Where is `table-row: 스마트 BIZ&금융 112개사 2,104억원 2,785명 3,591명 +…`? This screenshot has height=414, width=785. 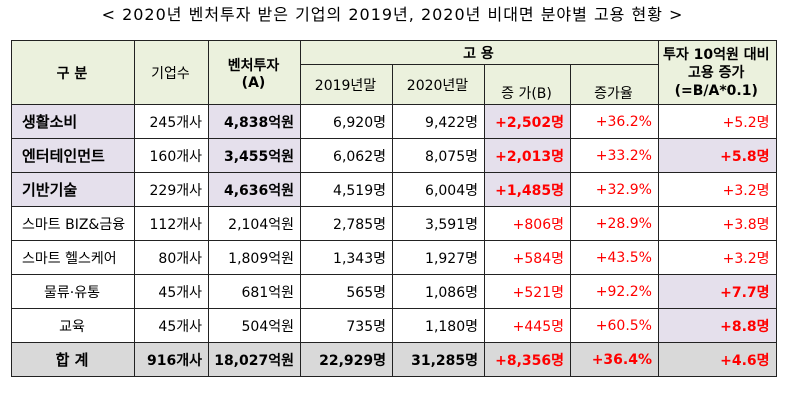
table-row: 스마트 BIZ&금융 112개사 2,104억원 2,785명 3,591명 +… is located at coordinates (394, 223).